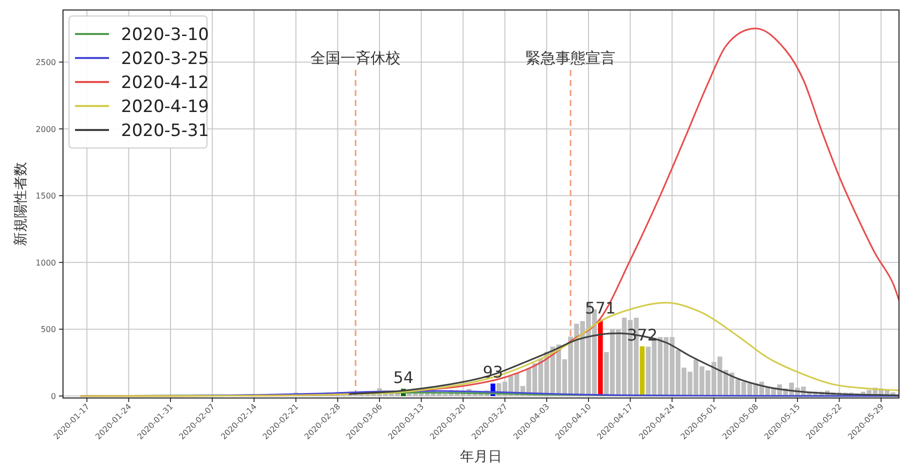 Image resolution: width=903 pixels, height=465 pixels. I want to click on legend-label: 2020-3-25, so click(165, 59).